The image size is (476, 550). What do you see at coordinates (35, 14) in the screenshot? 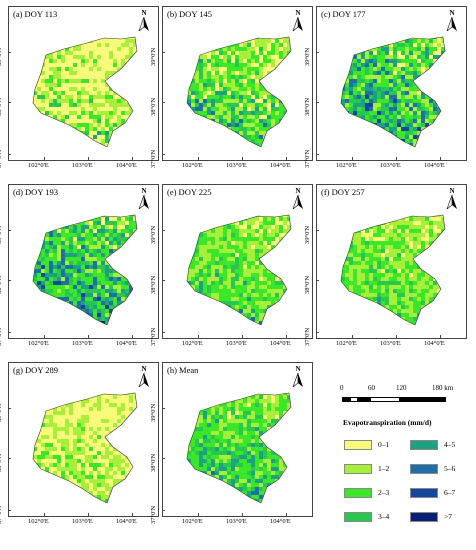
I see `panel-title: (a) DOY 113` at bounding box center [35, 14].